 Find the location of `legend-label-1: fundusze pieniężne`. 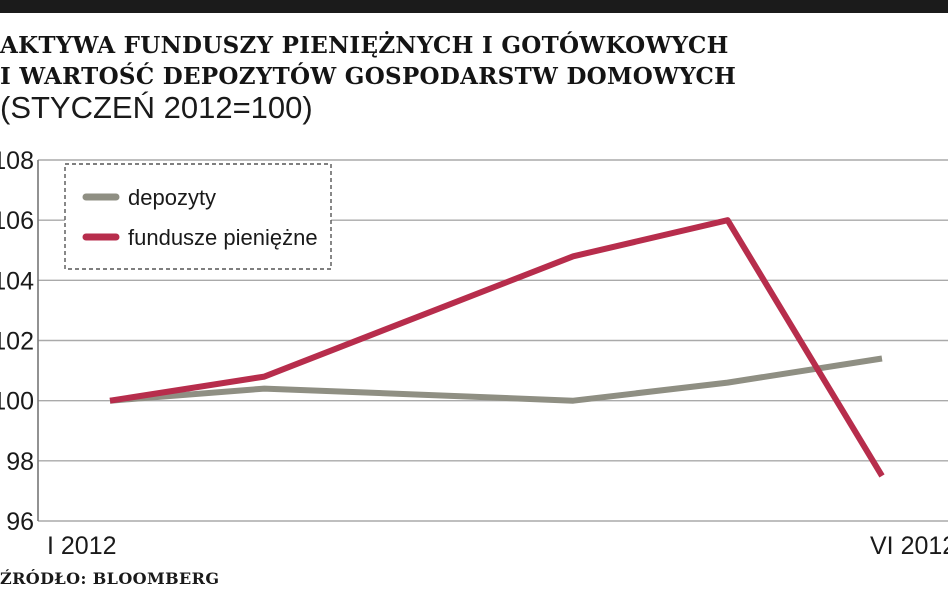

legend-label-1: fundusze pieniężne is located at coordinates (223, 237).